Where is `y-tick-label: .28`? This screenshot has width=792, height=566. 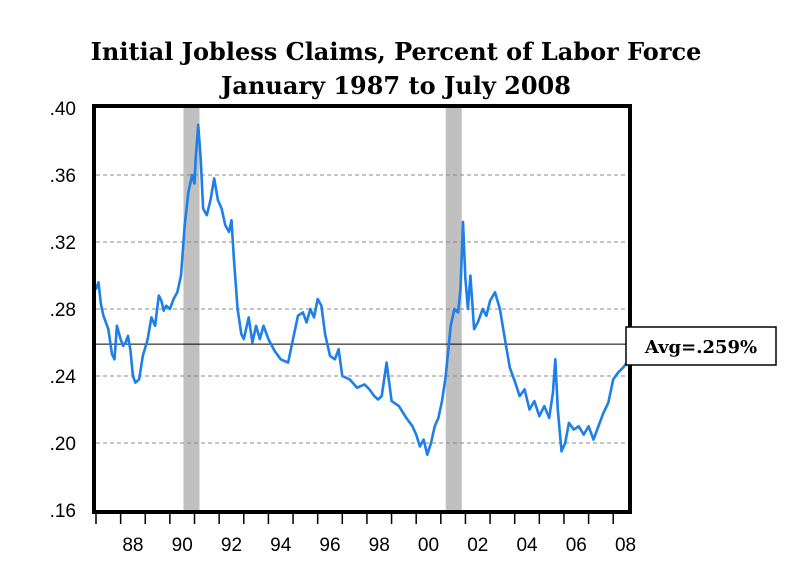 y-tick-label: .28 is located at coordinates (63, 310).